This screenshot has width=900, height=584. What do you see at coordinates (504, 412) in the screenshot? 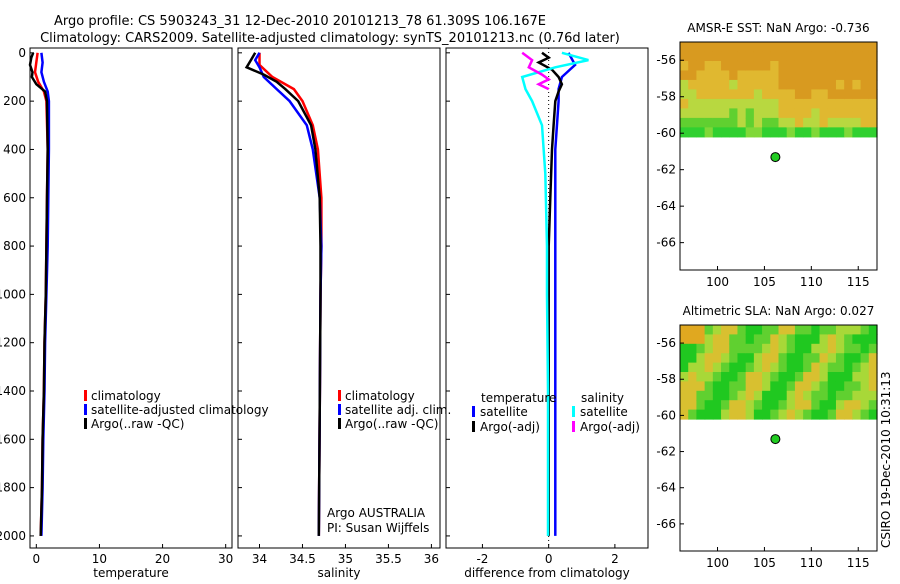
I see `legend-label: satellite` at bounding box center [504, 412].